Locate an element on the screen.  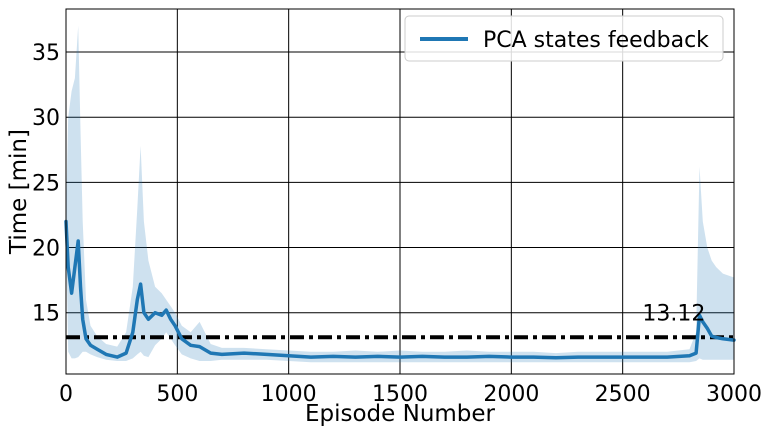
legend: PCA states feedback is located at coordinates (564, 38).